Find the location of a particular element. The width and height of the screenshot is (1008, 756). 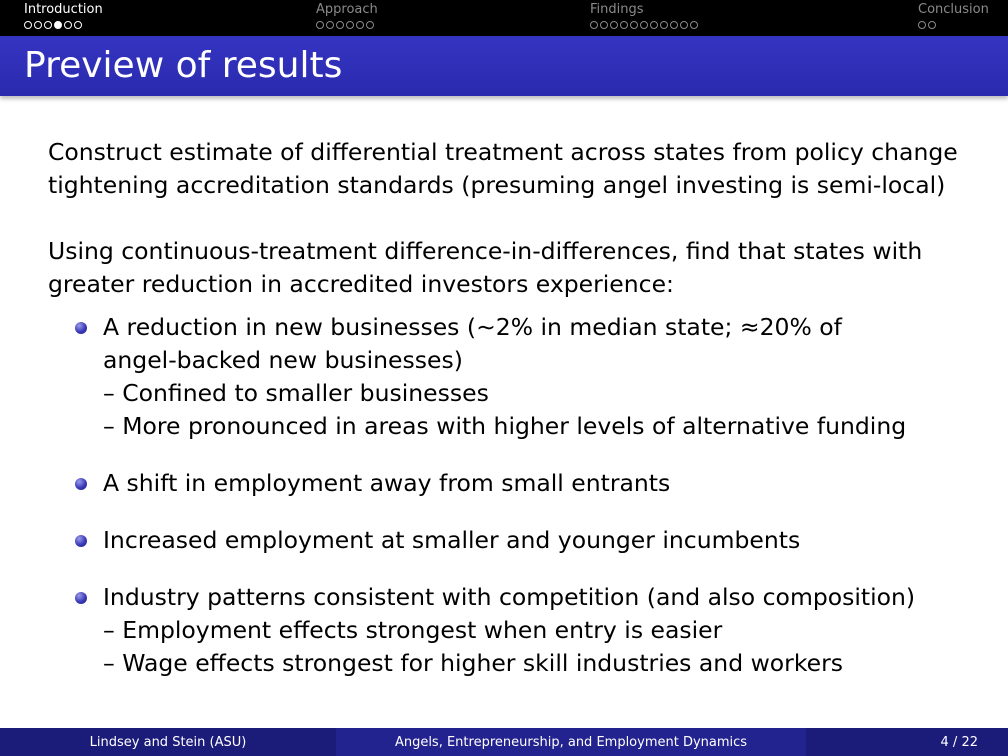

nav-slide-dot-current is located at coordinates (58, 25).